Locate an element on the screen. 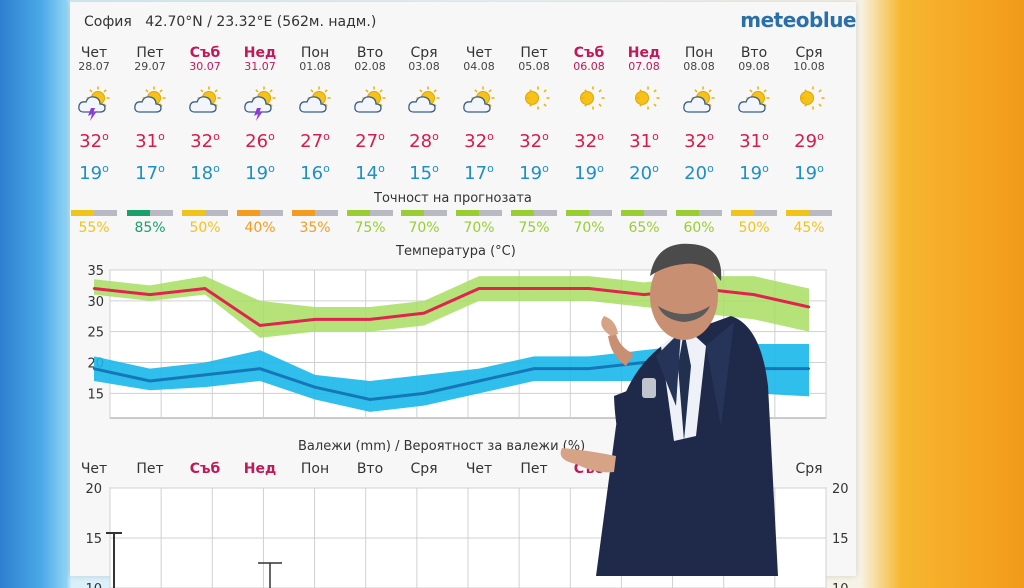 This screenshot has height=588, width=1024. y-tick-label: 15 is located at coordinates (95, 394).